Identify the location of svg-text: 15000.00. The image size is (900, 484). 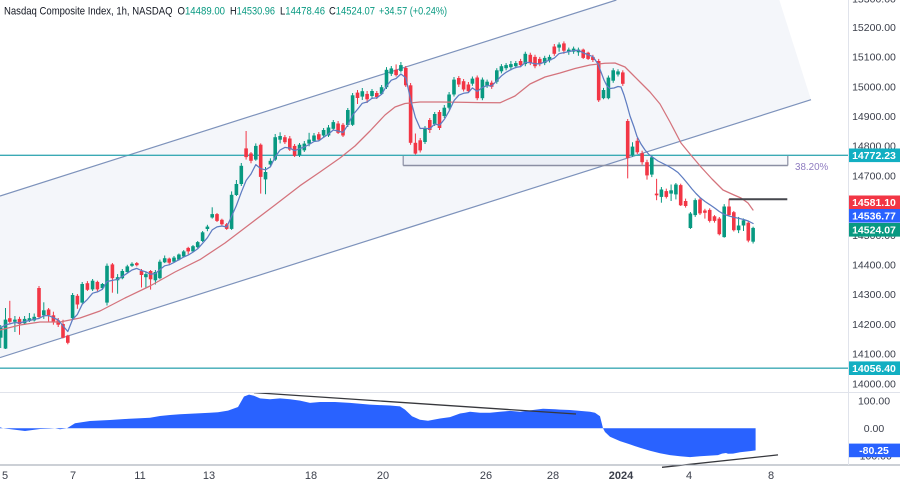
(874, 87).